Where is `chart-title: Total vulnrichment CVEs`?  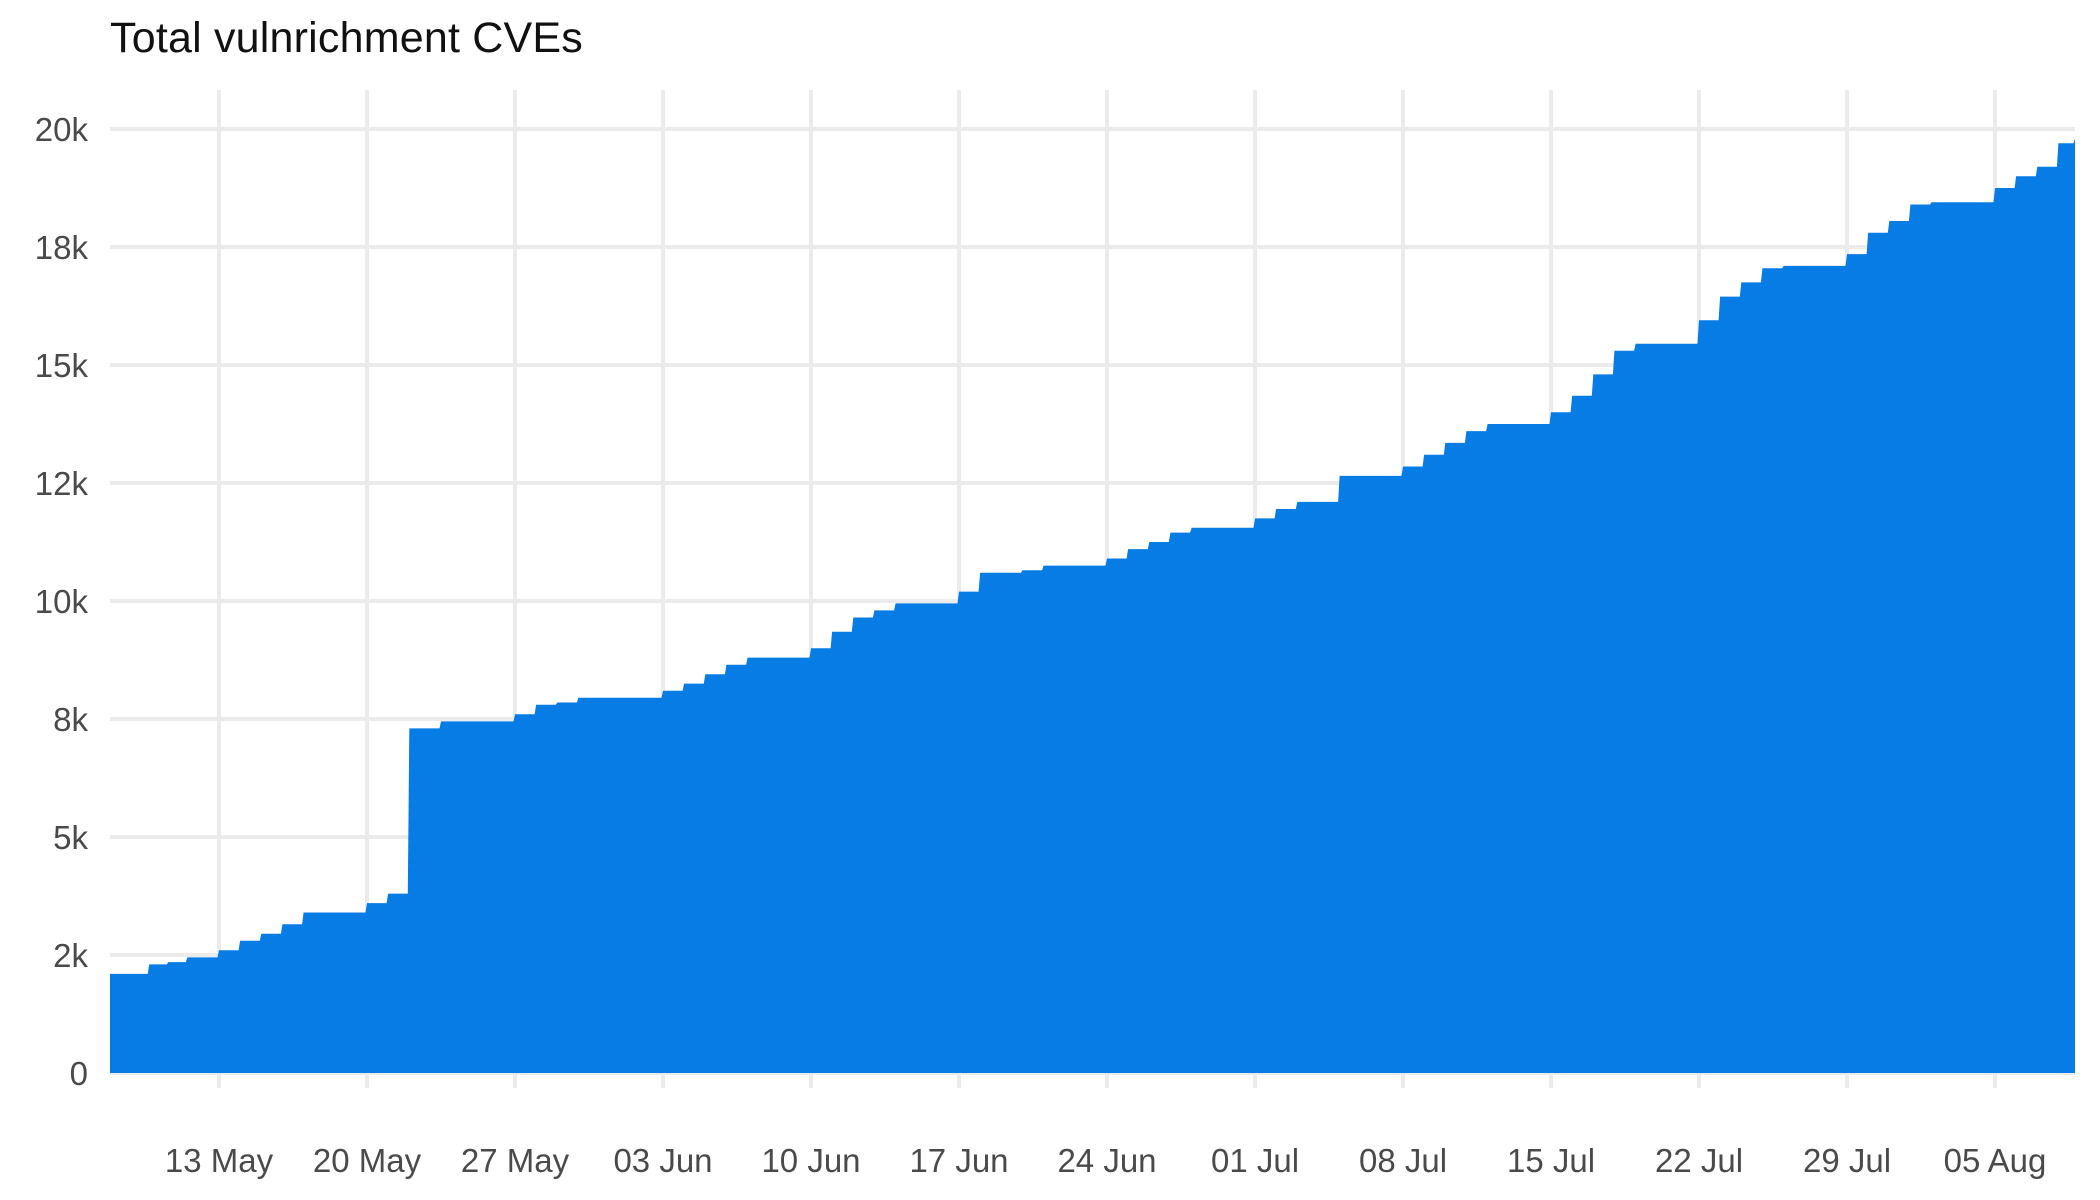 chart-title: Total vulnrichment CVEs is located at coordinates (347, 38).